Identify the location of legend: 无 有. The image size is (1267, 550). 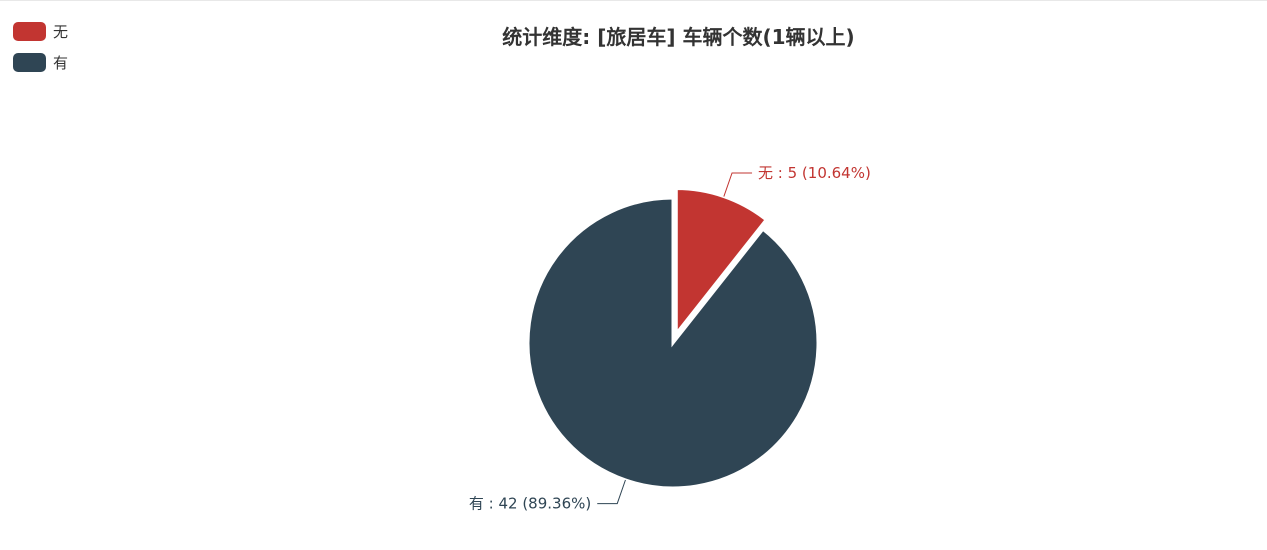
(40, 52).